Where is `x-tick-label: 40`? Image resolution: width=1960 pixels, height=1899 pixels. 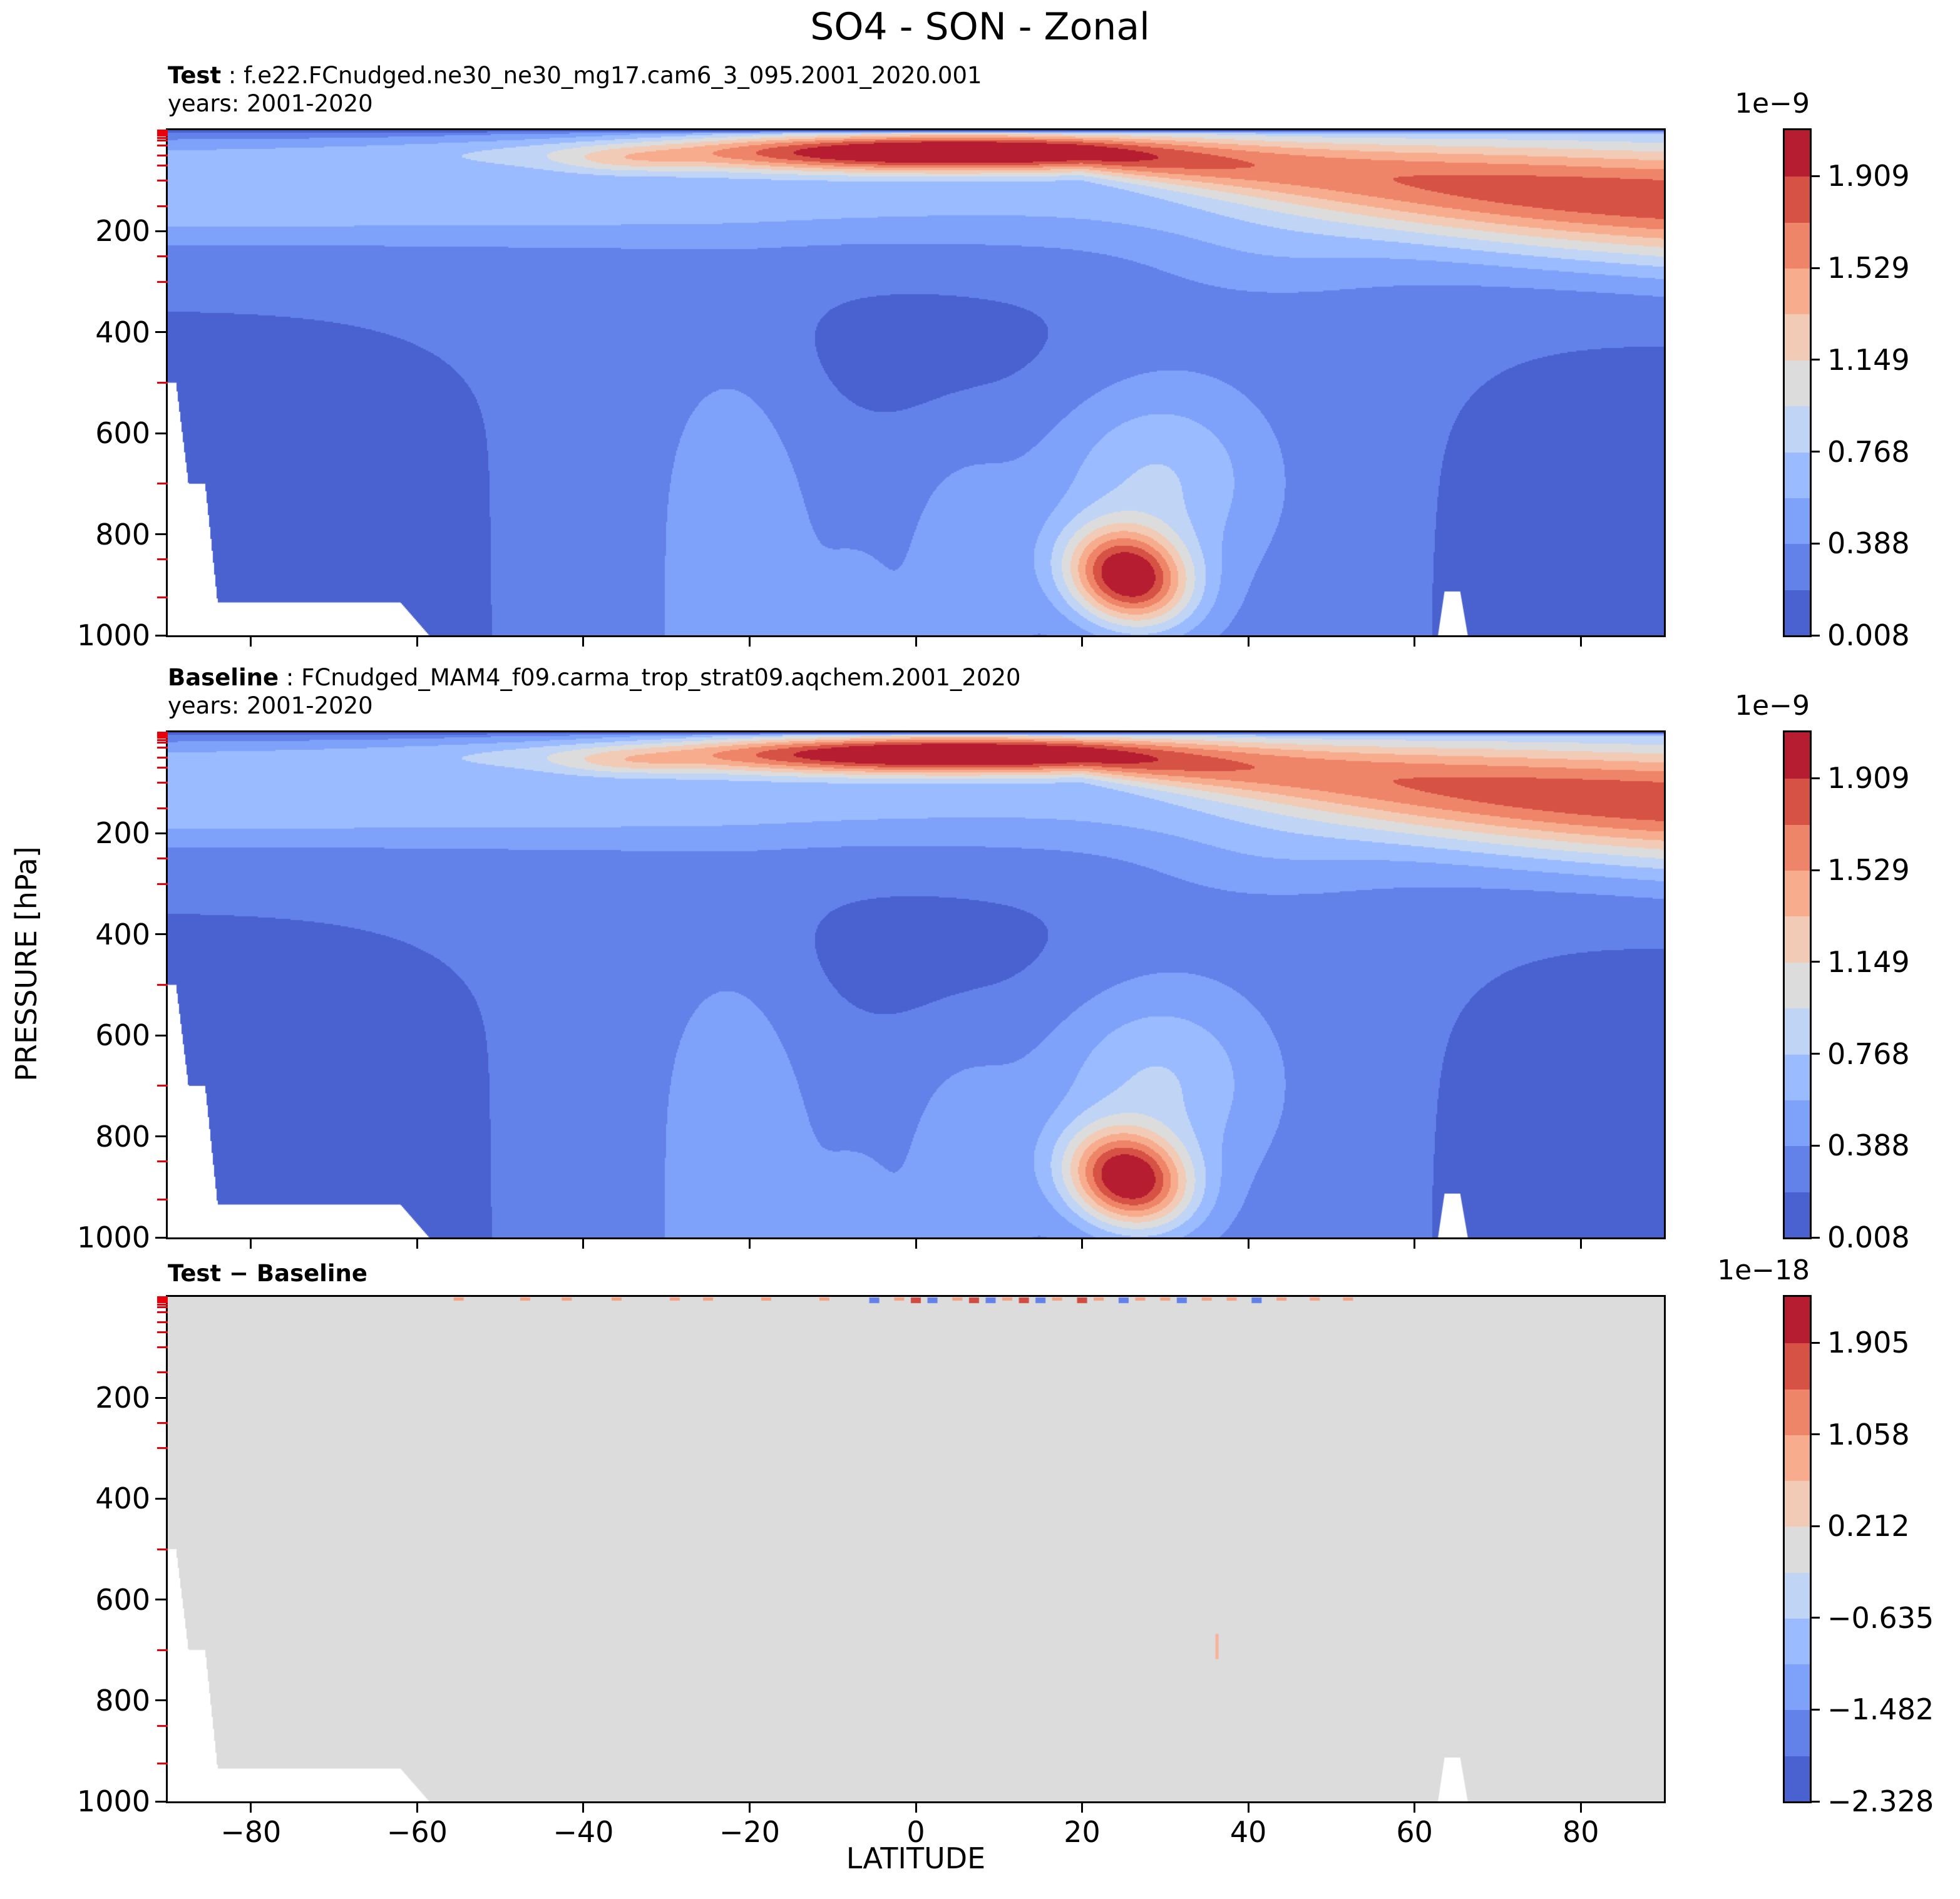
x-tick-label: 40 is located at coordinates (1248, 1832).